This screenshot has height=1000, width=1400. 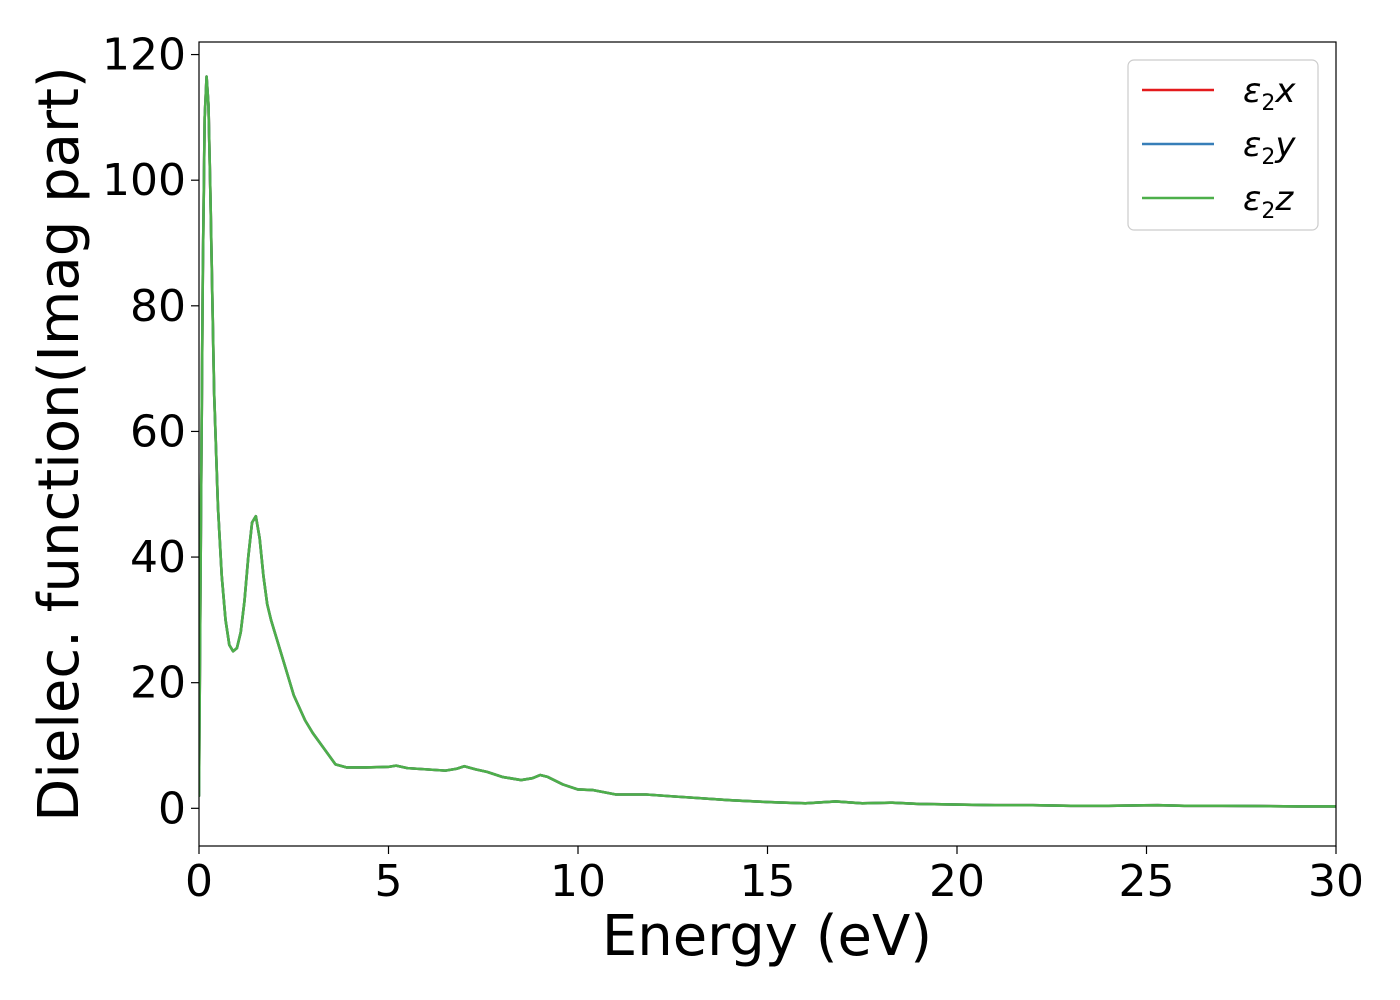 What do you see at coordinates (578, 881) in the screenshot?
I see `x-tick-label: 10` at bounding box center [578, 881].